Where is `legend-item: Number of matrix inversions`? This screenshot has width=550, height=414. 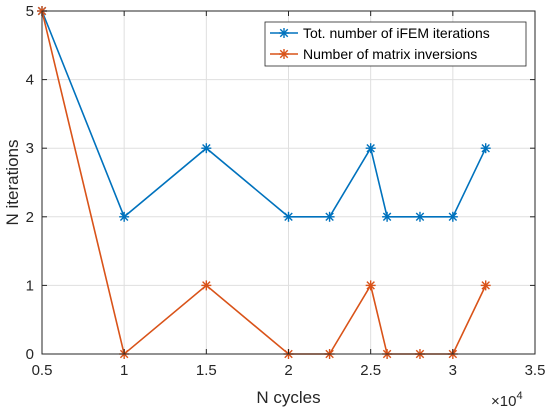 legend-item: Number of matrix inversions is located at coordinates (373, 54).